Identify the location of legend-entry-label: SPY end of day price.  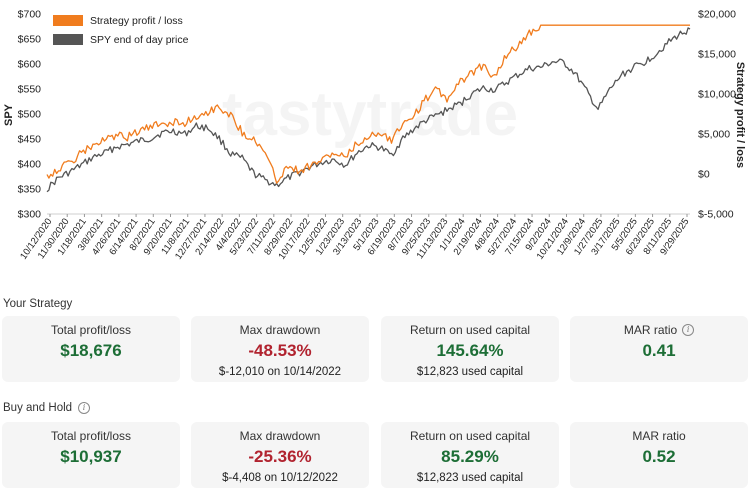
(139, 40).